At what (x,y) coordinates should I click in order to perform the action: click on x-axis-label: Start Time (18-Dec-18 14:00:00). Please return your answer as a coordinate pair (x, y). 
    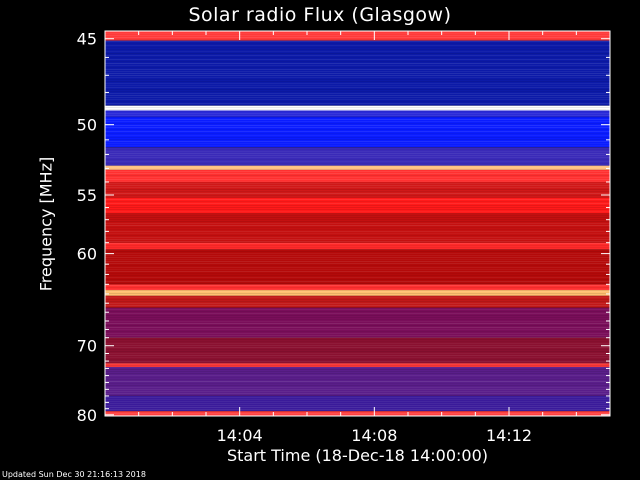
    Looking at the image, I should click on (357, 455).